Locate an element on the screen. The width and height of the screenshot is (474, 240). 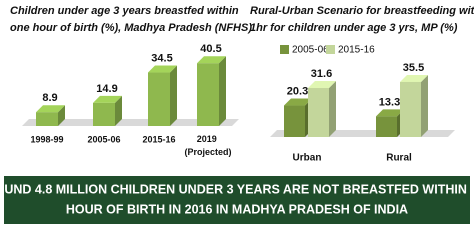
x-tick-label: Urban is located at coordinates (307, 158).